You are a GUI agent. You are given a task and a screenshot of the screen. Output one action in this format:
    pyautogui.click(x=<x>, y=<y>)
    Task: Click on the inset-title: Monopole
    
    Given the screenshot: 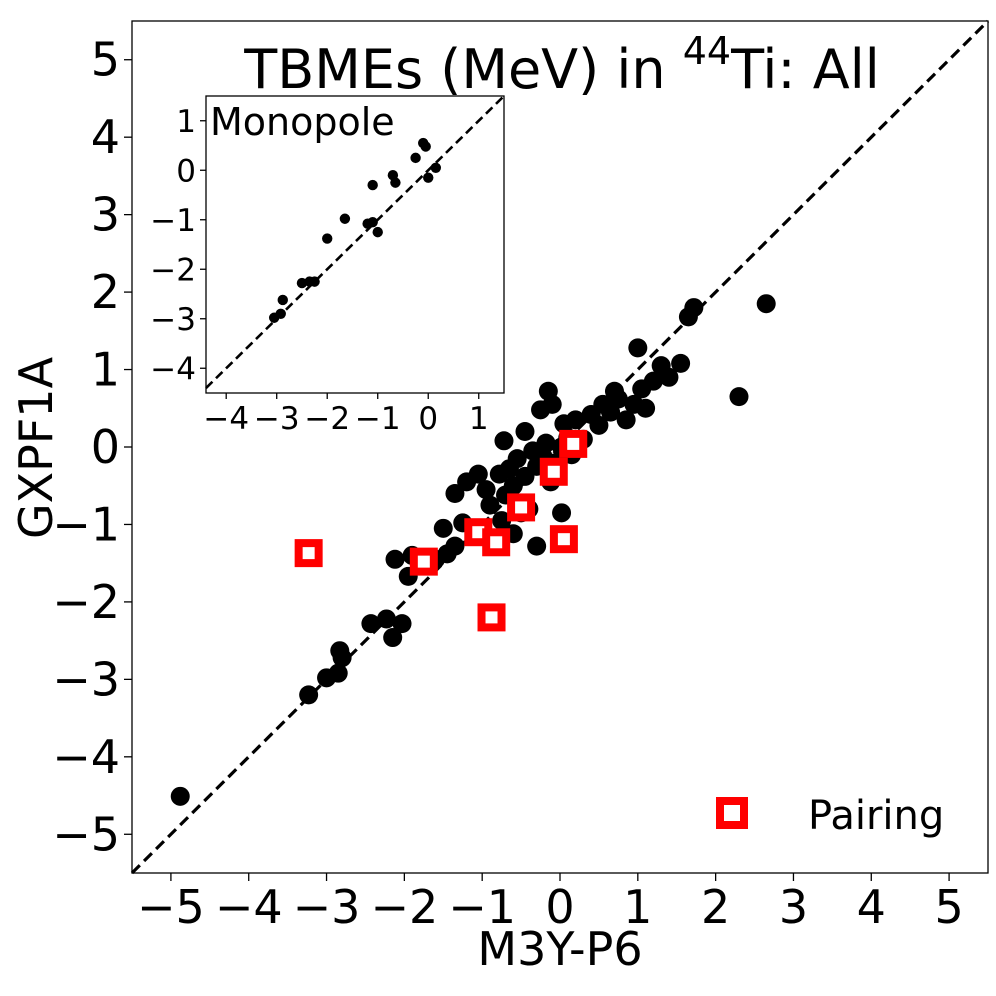 What is the action you would take?
    pyautogui.click(x=302, y=122)
    